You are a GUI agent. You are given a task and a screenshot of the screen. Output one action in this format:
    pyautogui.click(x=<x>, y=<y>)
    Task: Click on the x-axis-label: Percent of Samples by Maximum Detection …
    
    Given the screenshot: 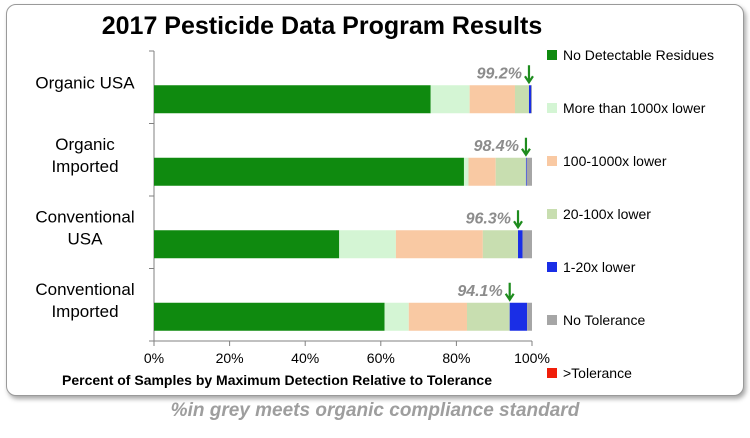 What is the action you would take?
    pyautogui.click(x=277, y=380)
    